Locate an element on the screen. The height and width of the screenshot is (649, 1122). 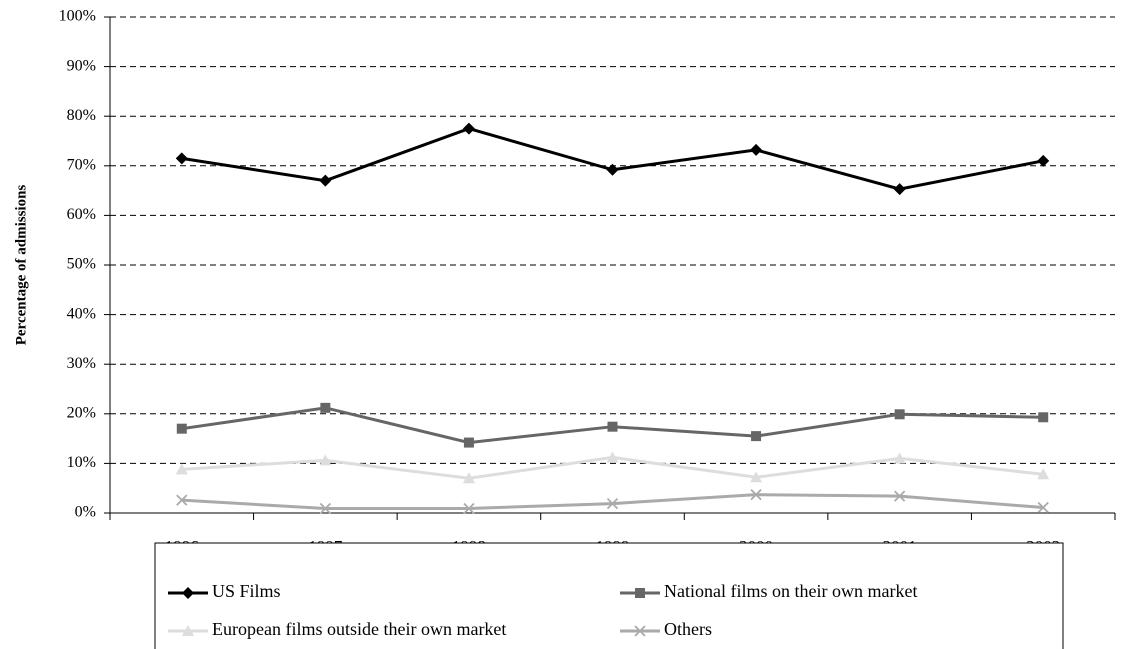
legend-box is located at coordinates (609, 595).